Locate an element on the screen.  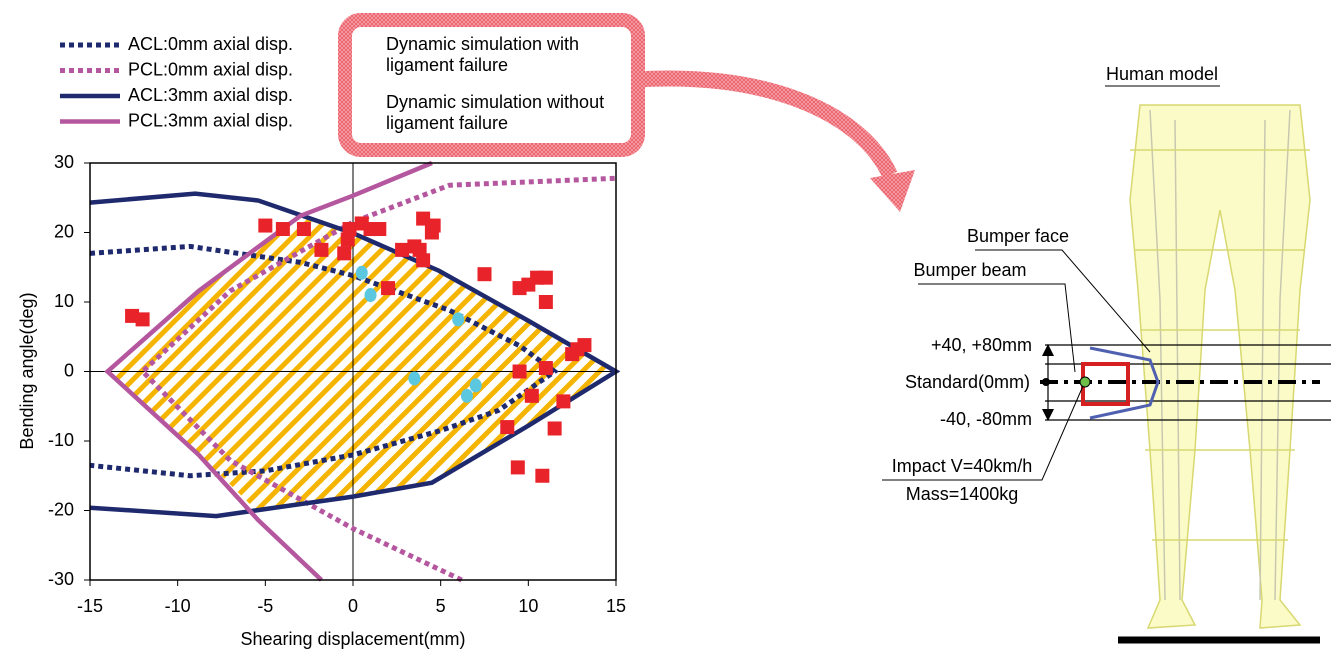
human-model-label: Human model is located at coordinates (1162, 74).